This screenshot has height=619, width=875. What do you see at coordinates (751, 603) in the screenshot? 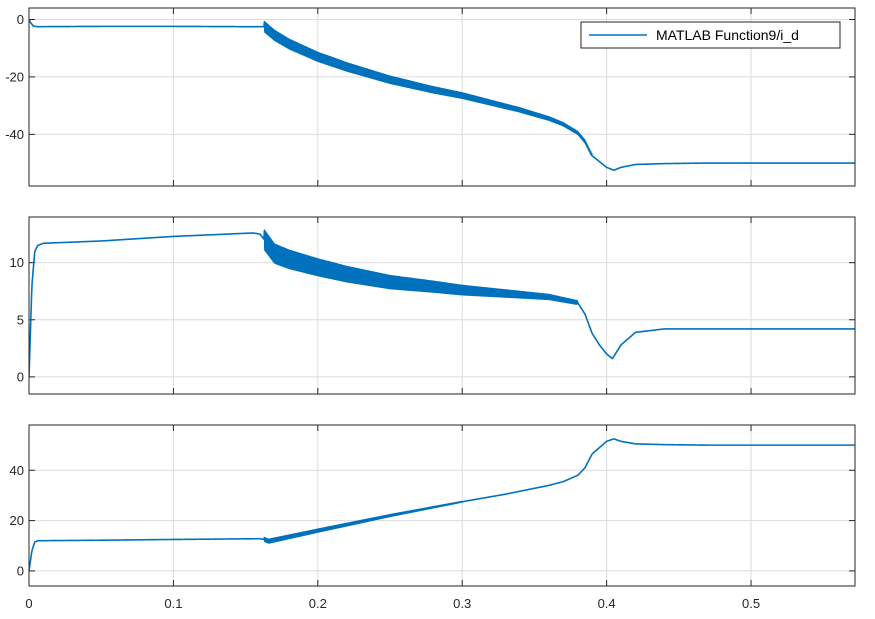
I see `x-tick-label: 0.5` at bounding box center [751, 603].